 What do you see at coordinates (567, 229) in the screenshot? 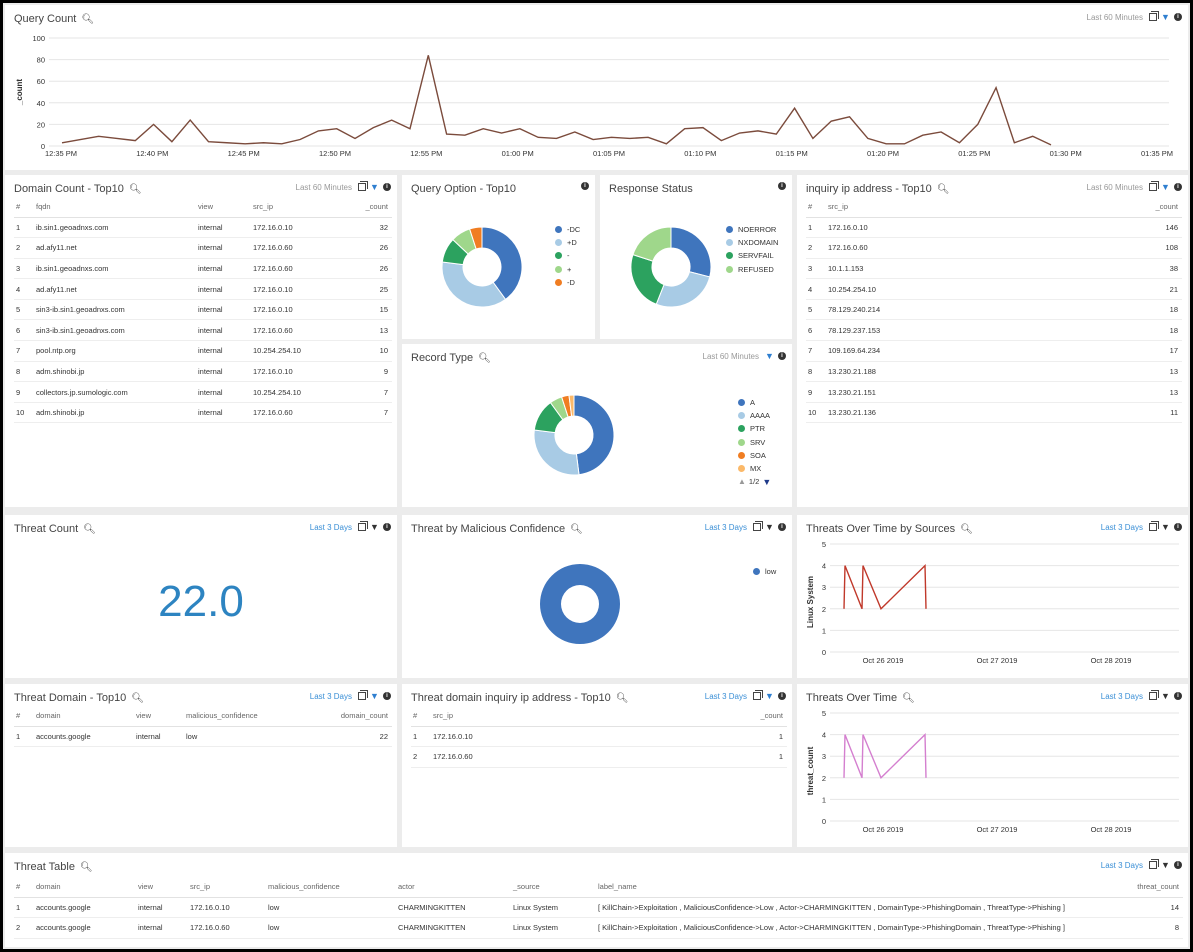
I see `legend-item: -DC` at bounding box center [567, 229].